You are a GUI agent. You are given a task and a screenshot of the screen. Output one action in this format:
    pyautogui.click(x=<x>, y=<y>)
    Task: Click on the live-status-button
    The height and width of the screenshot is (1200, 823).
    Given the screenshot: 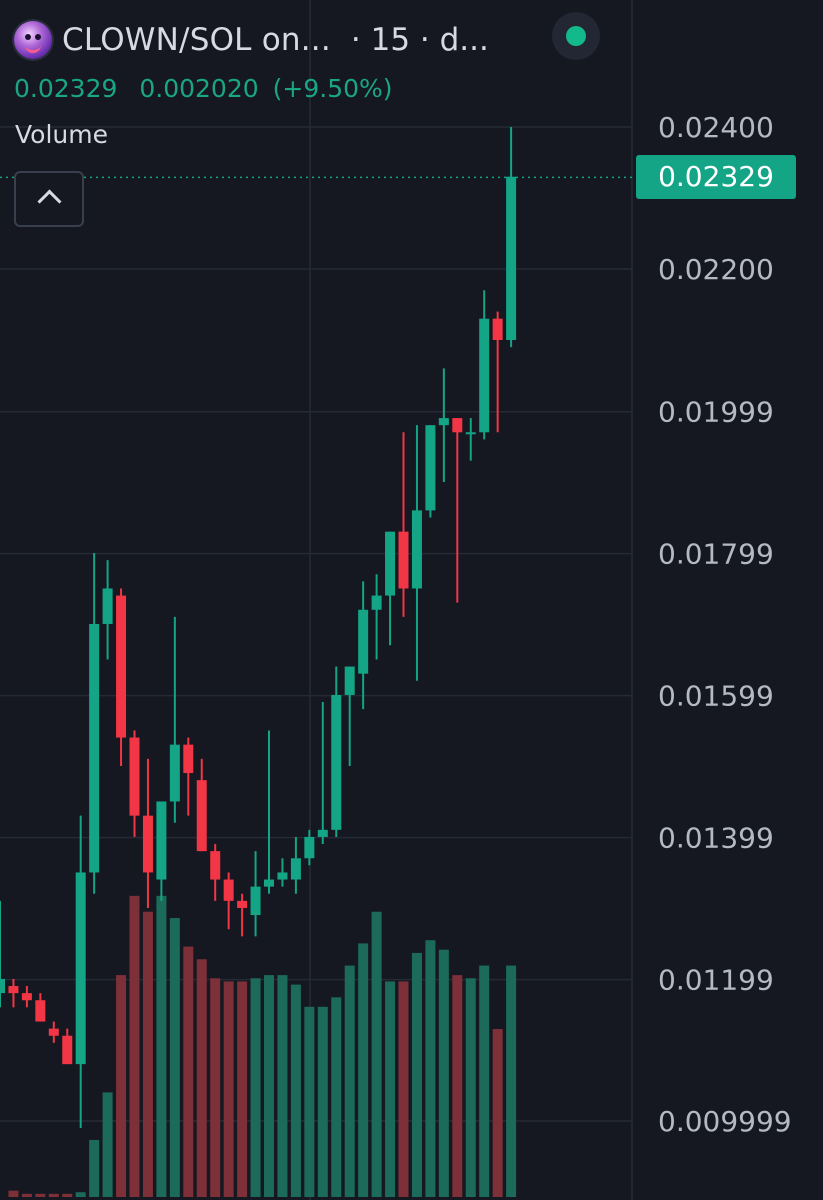 What is the action you would take?
    pyautogui.click(x=576, y=36)
    